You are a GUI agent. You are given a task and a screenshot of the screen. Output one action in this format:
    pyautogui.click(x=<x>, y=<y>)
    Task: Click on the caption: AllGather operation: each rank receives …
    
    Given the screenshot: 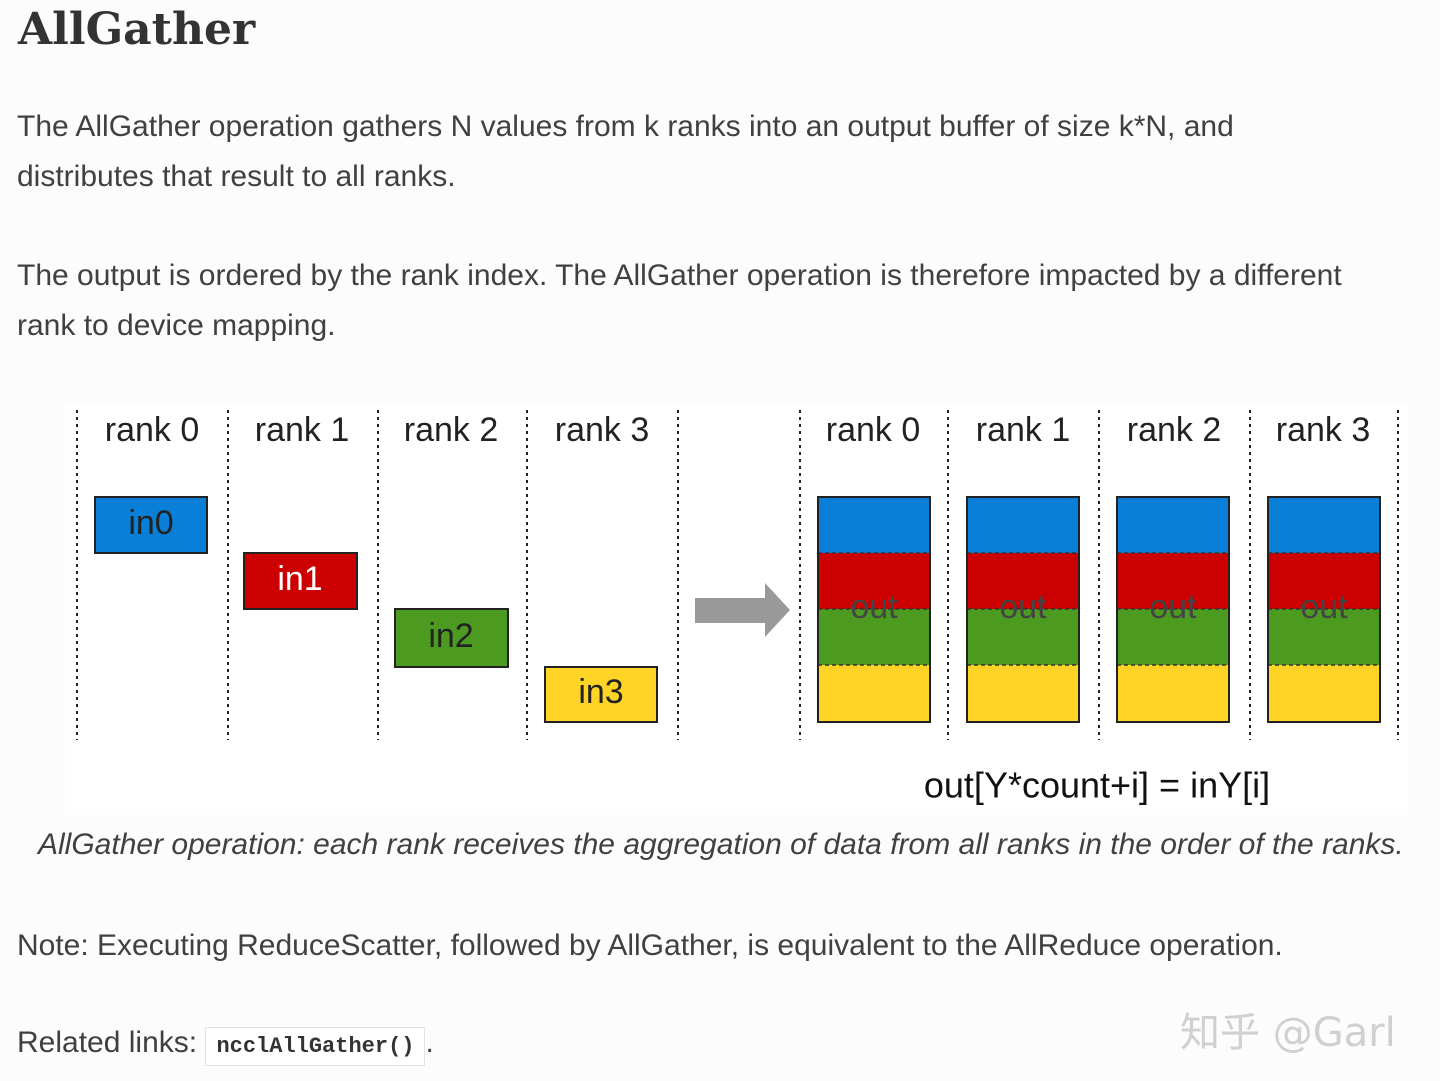 What is the action you would take?
    pyautogui.click(x=721, y=844)
    